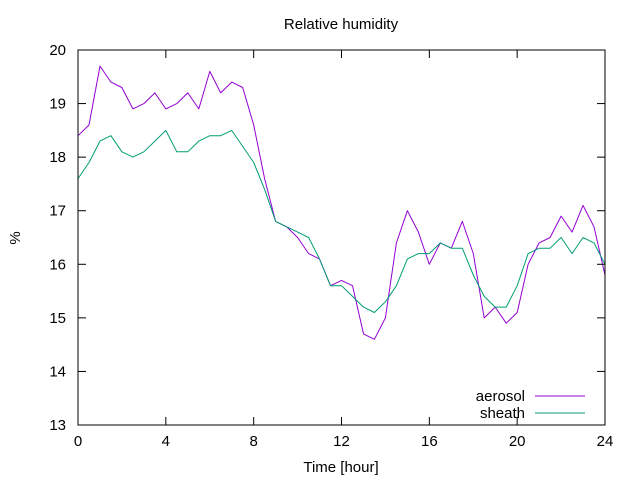 The image size is (640, 480). Describe the element at coordinates (605, 441) in the screenshot. I see `x-tick-label: 24` at that location.